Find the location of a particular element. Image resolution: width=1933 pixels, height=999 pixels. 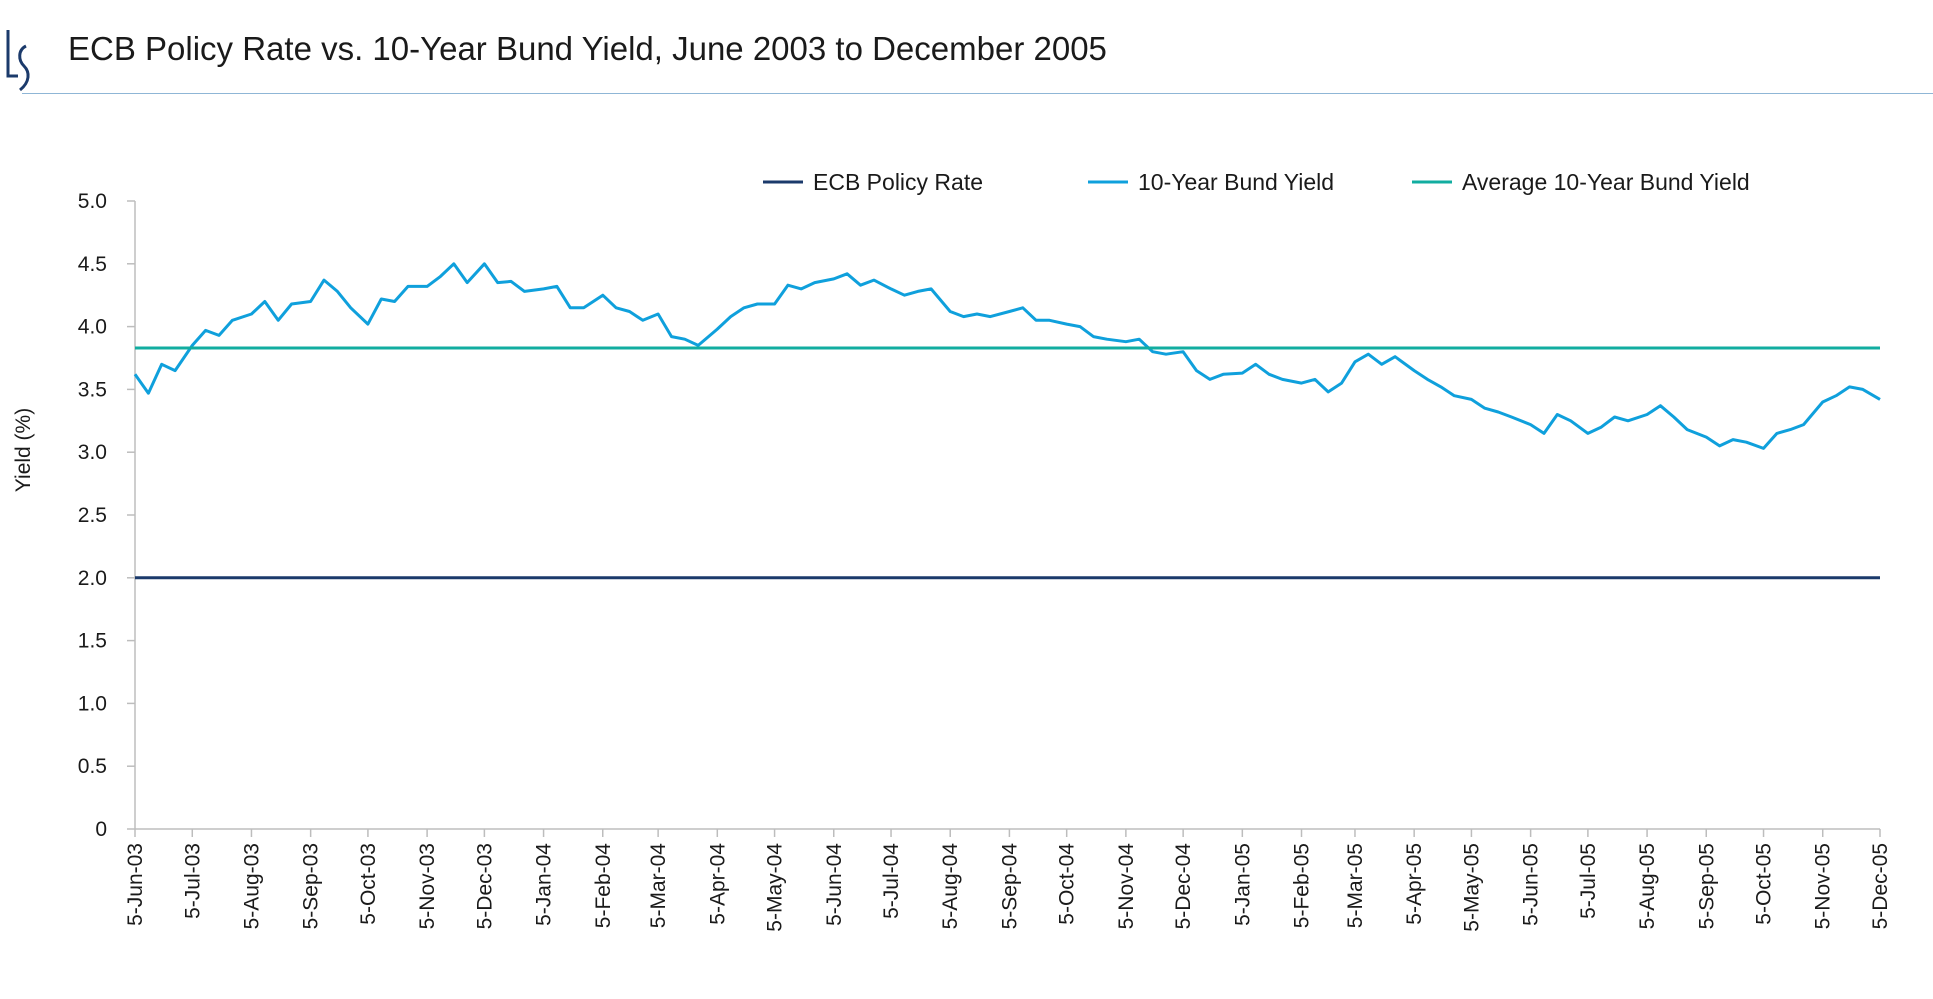

y-tick-label: 0.5 is located at coordinates (92, 766).